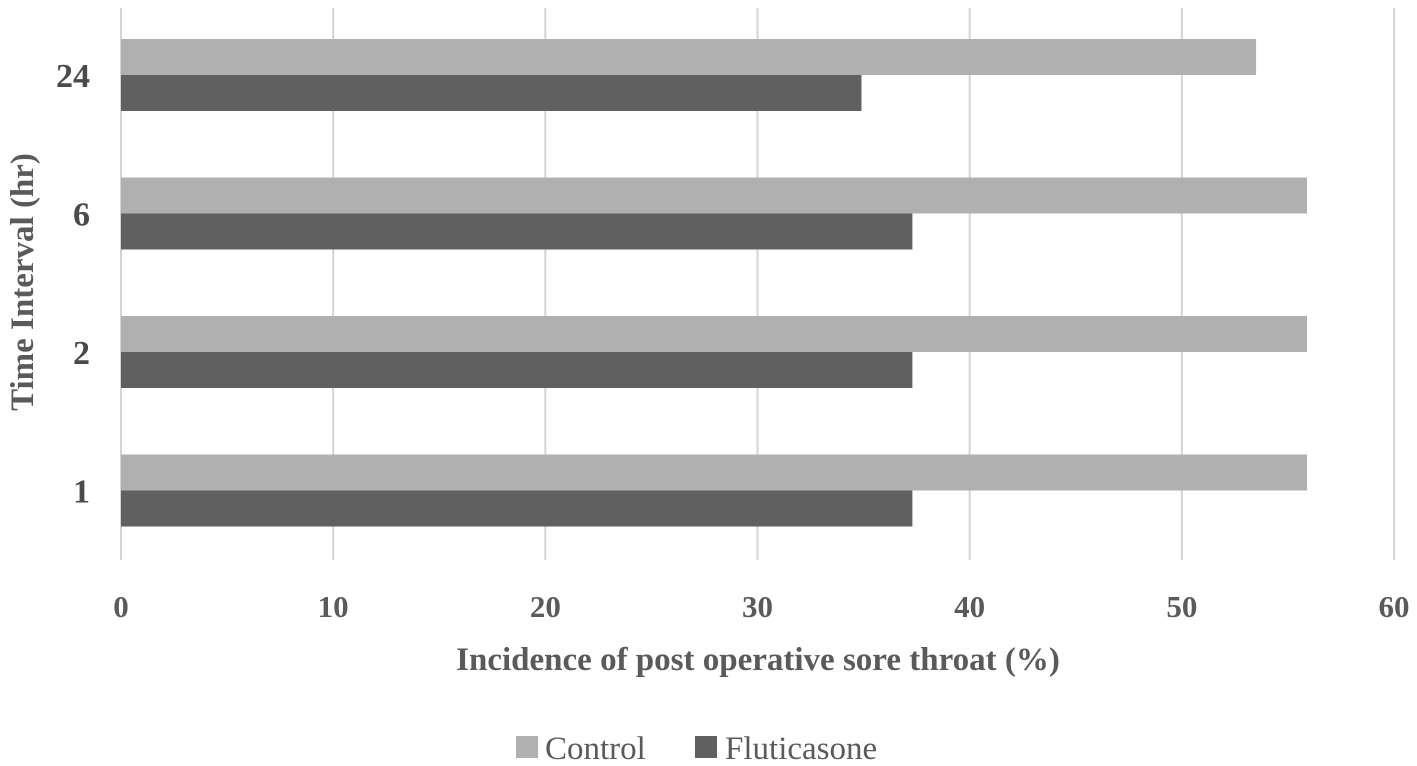 The image size is (1417, 766). Describe the element at coordinates (801, 748) in the screenshot. I see `legend-label-fluticasone: Fluticasone` at that location.